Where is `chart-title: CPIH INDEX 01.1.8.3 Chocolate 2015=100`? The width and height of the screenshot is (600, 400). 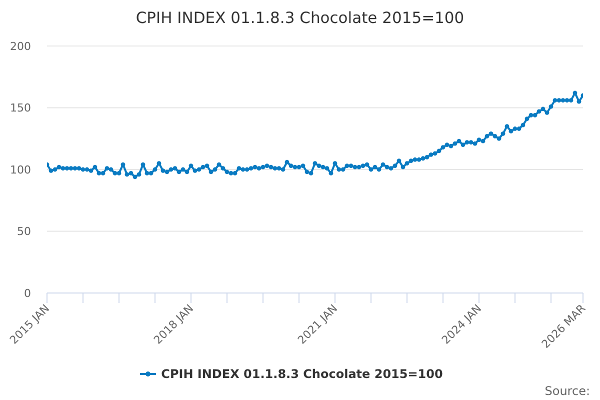
chart-title: CPIH INDEX 01.1.8.3 Chocolate 2015=100 is located at coordinates (300, 18).